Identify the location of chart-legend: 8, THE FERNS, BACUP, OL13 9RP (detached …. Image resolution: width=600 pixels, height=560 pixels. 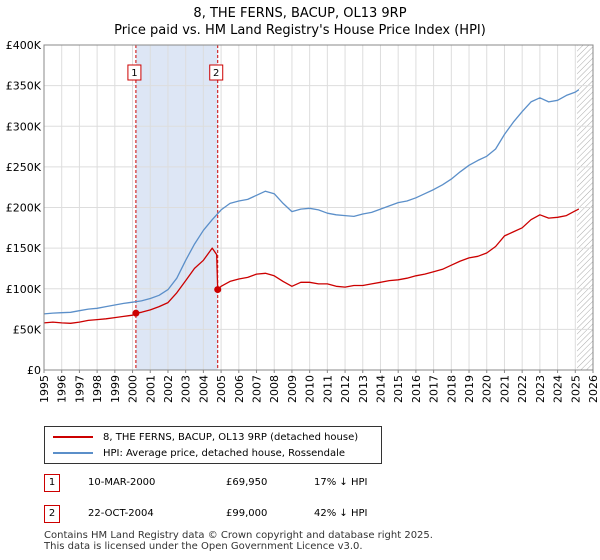
(213, 445).